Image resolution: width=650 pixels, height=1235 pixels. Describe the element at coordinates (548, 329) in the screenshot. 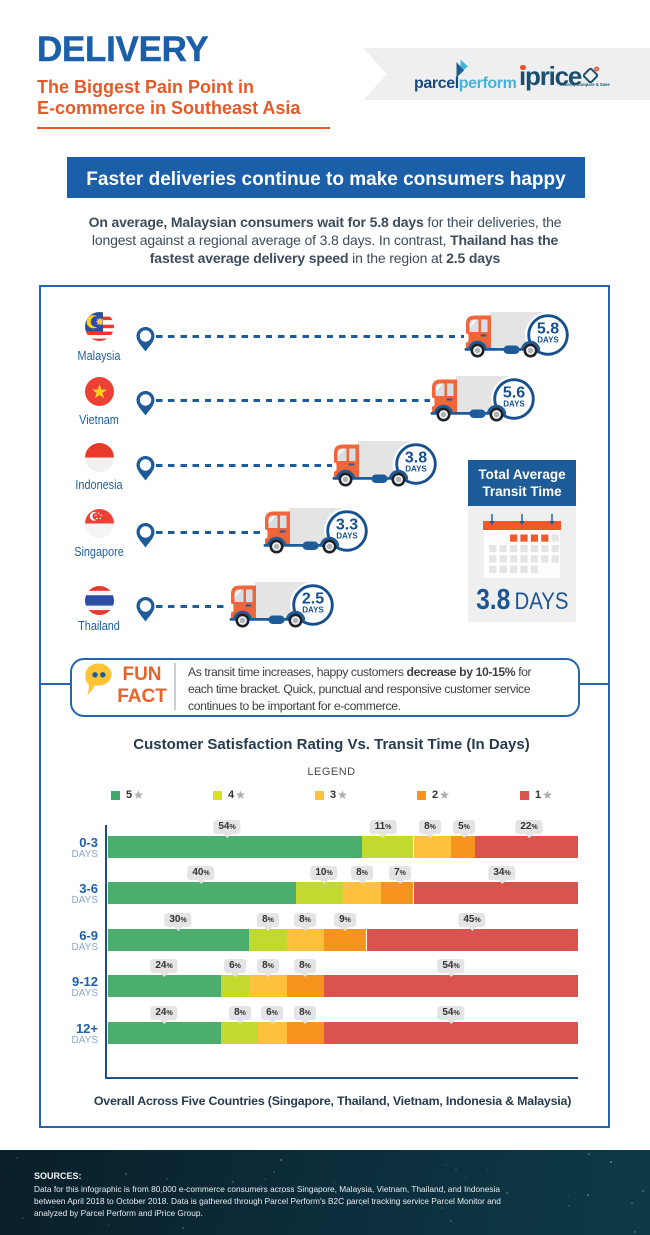

I see `svg-text: 5.8` at that location.